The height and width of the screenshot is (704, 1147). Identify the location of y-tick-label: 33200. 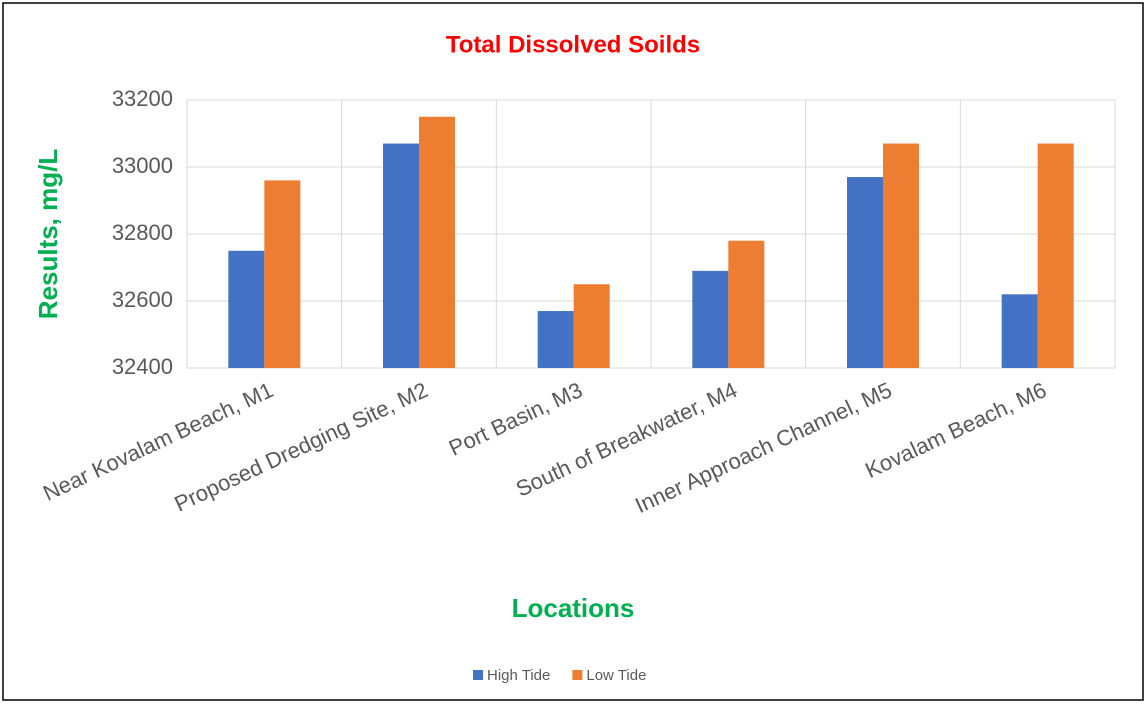
(142, 98).